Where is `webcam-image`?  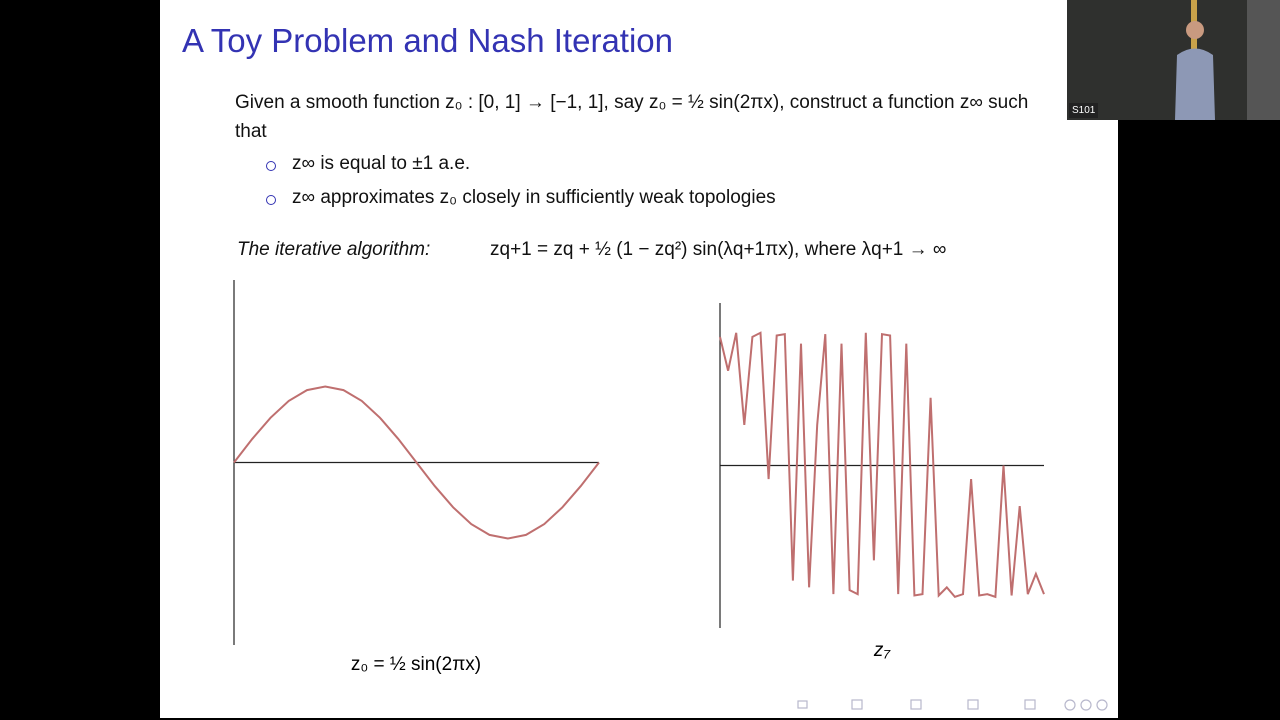
webcam-image is located at coordinates (1173, 60).